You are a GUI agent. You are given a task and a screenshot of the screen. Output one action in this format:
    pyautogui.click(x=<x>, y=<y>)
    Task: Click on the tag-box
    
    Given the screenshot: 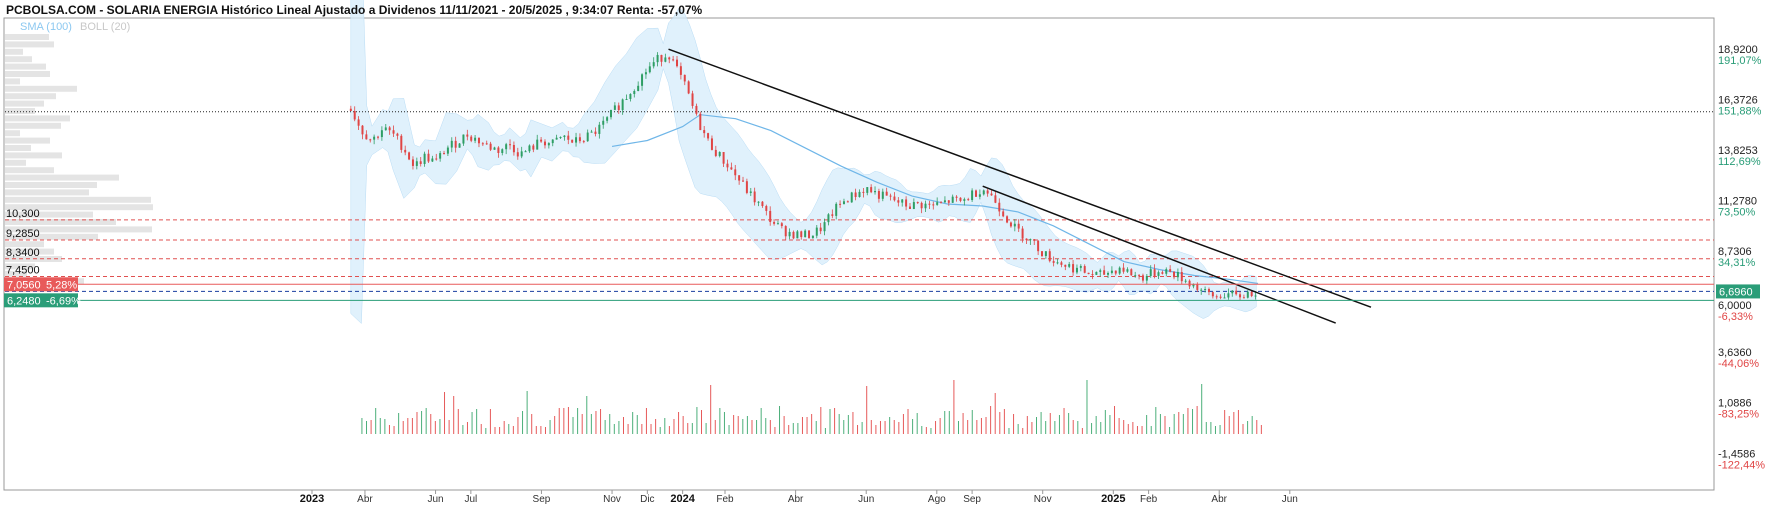 What is the action you would take?
    pyautogui.click(x=41, y=284)
    